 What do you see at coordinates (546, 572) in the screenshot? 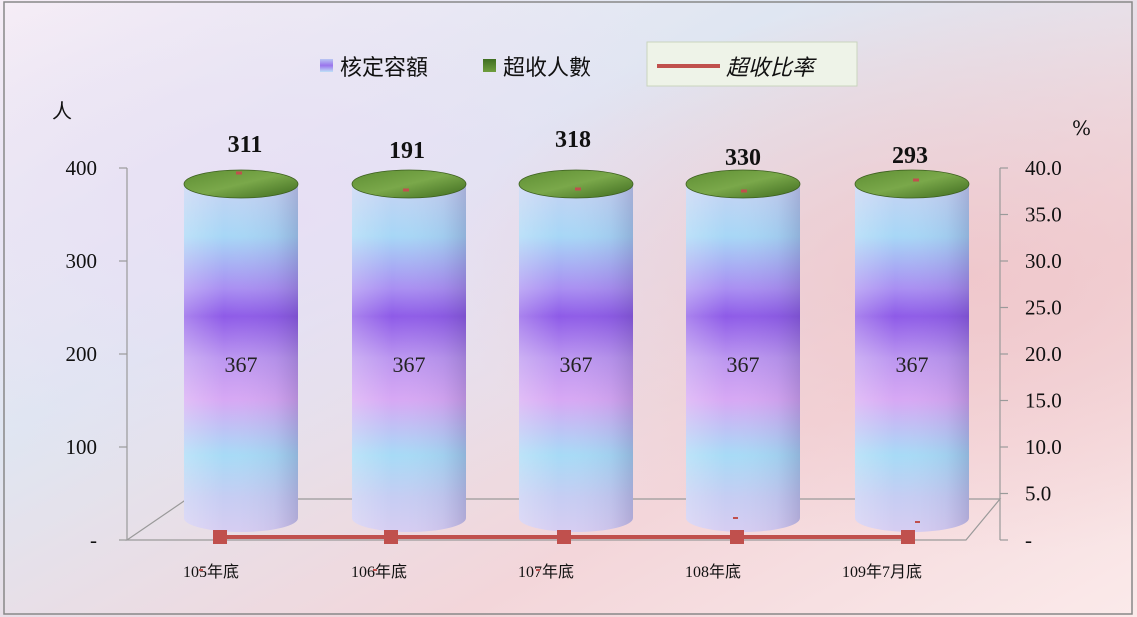
I see `category-label: 107年底` at bounding box center [546, 572].